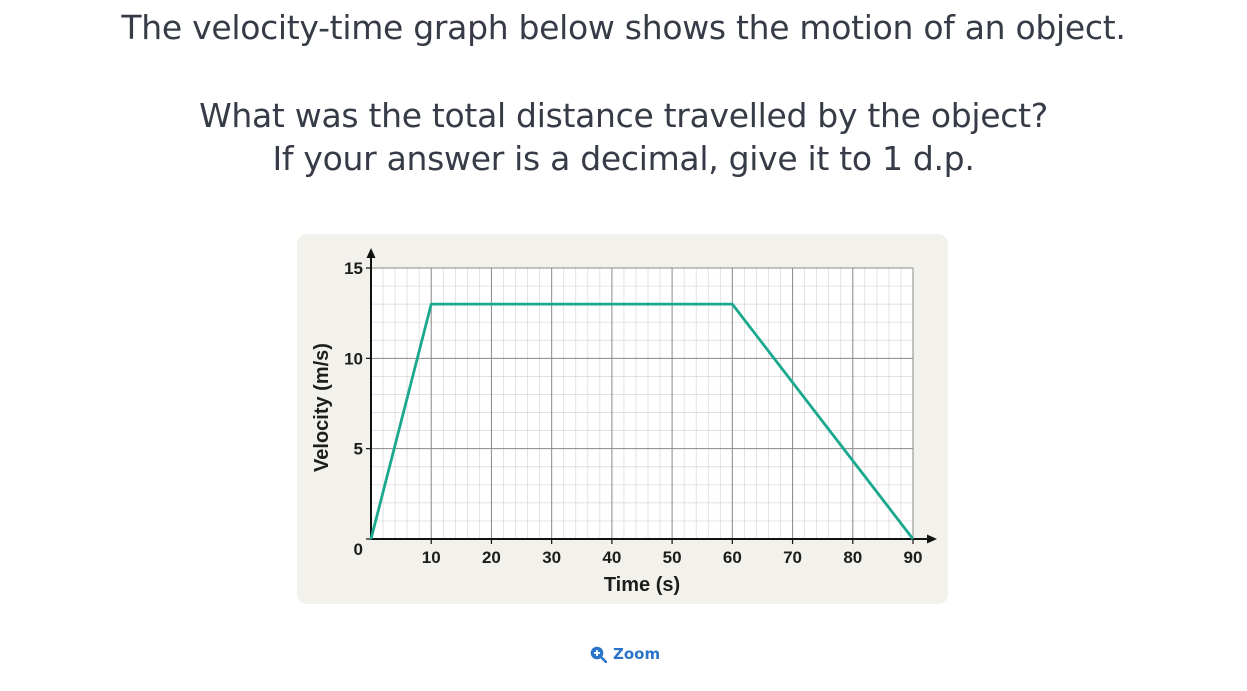 The image size is (1247, 691). Describe the element at coordinates (913, 557) in the screenshot. I see `x-tick-label: 90` at that location.